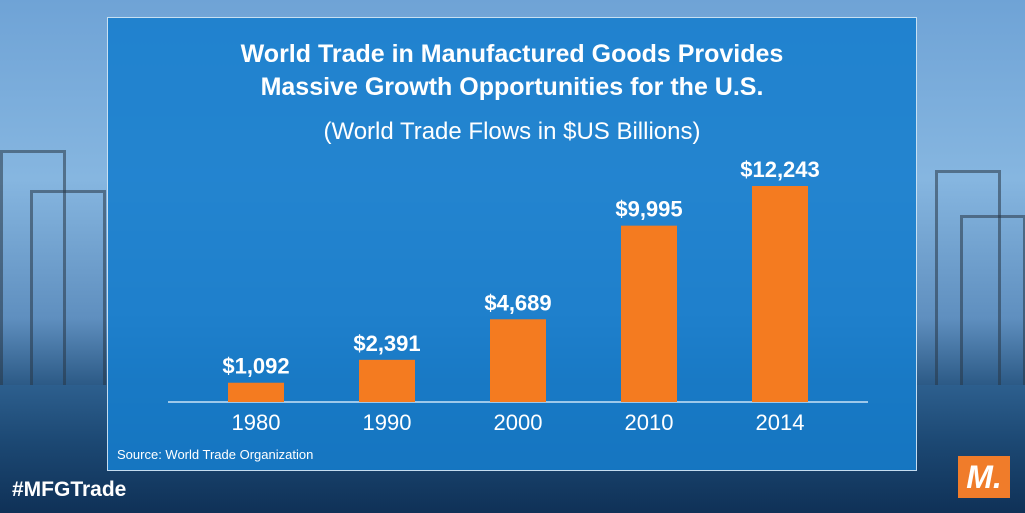 The height and width of the screenshot is (513, 1025). I want to click on bar-2014, so click(780, 294).